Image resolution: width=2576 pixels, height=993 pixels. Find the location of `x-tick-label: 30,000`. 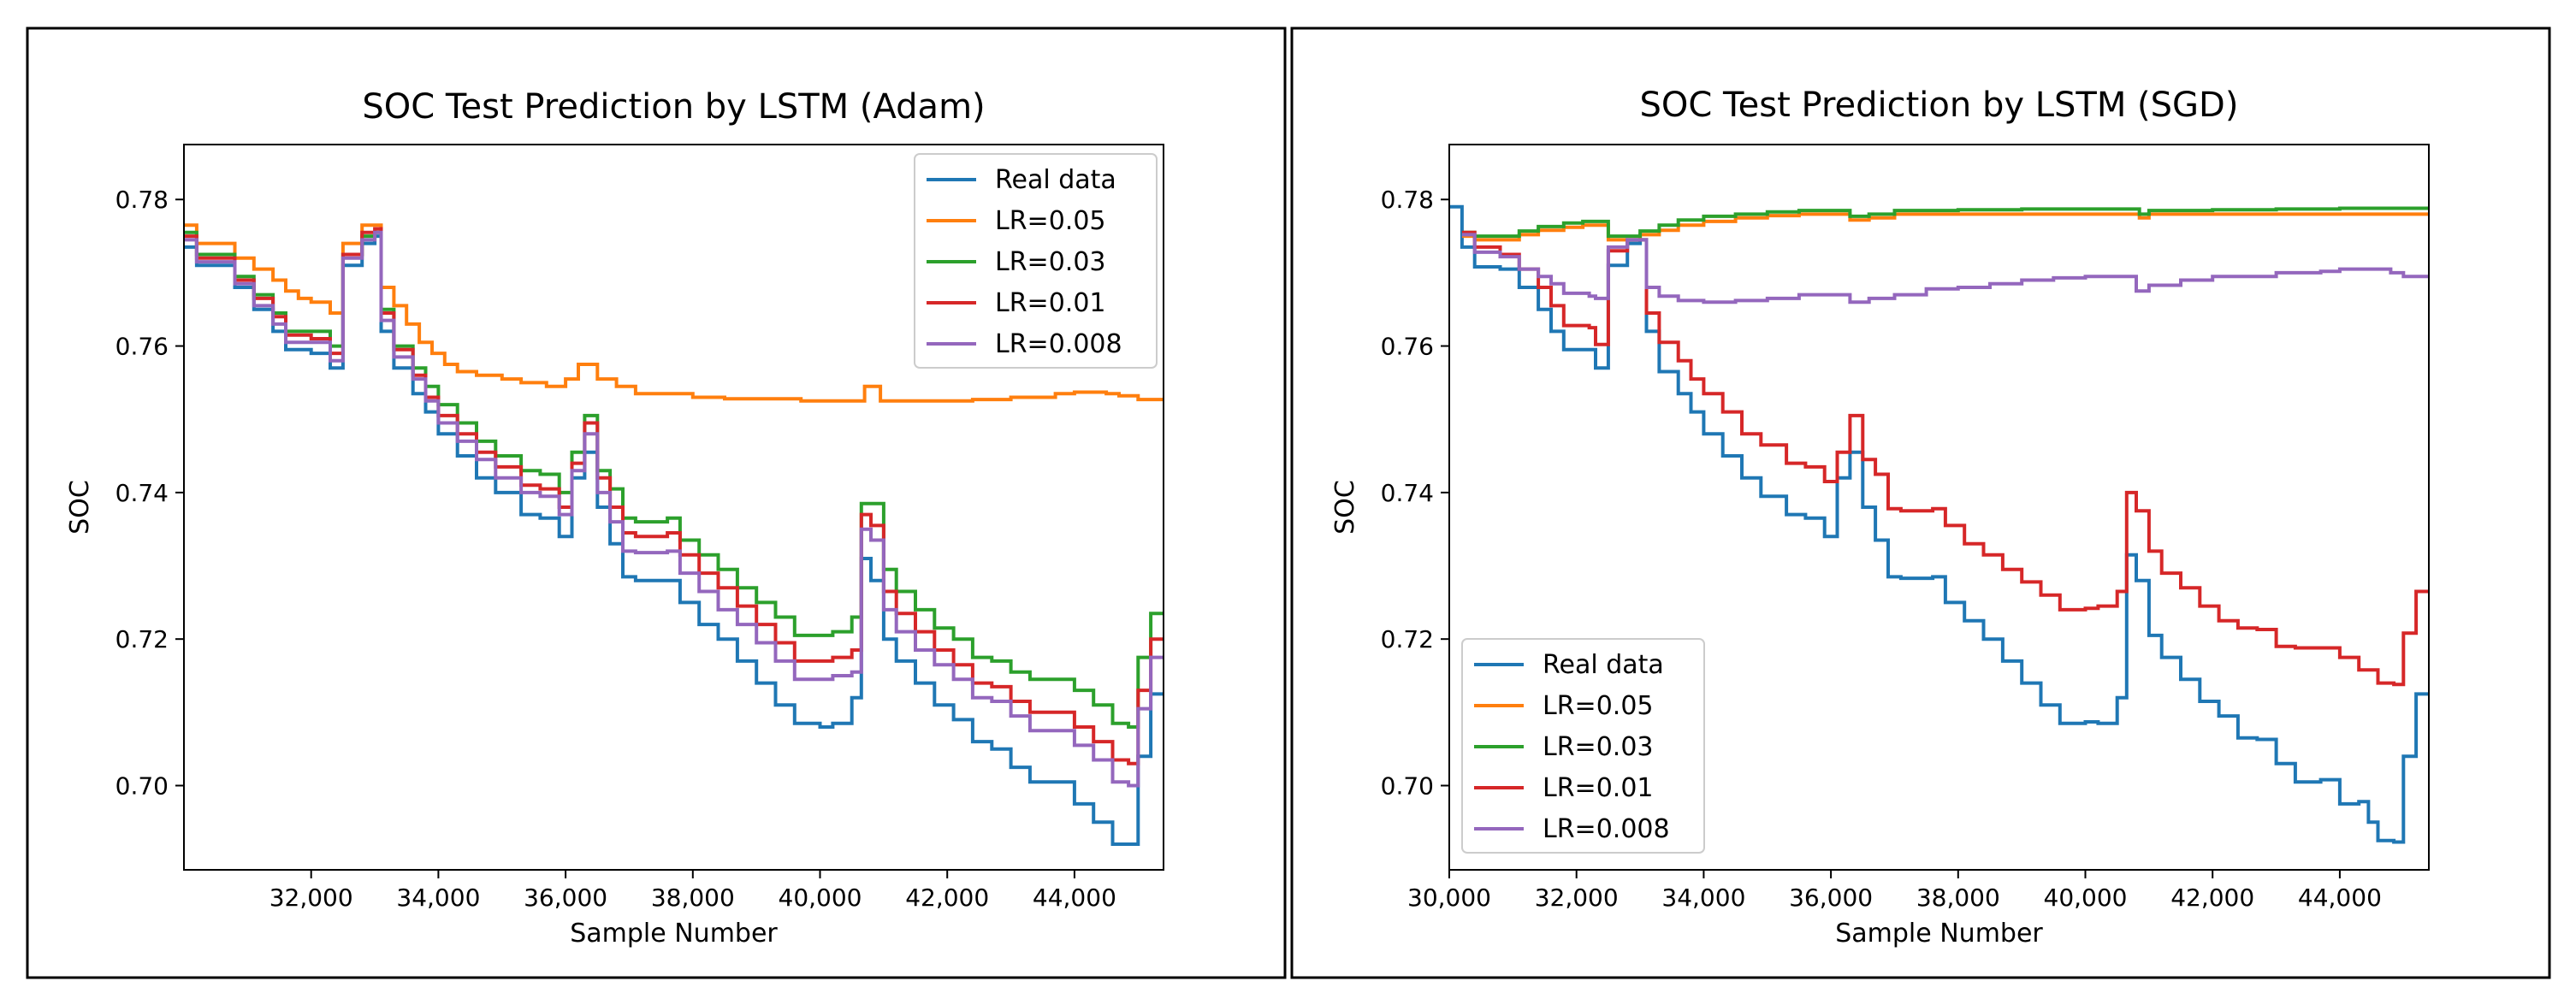

x-tick-label: 30,000 is located at coordinates (1449, 898).